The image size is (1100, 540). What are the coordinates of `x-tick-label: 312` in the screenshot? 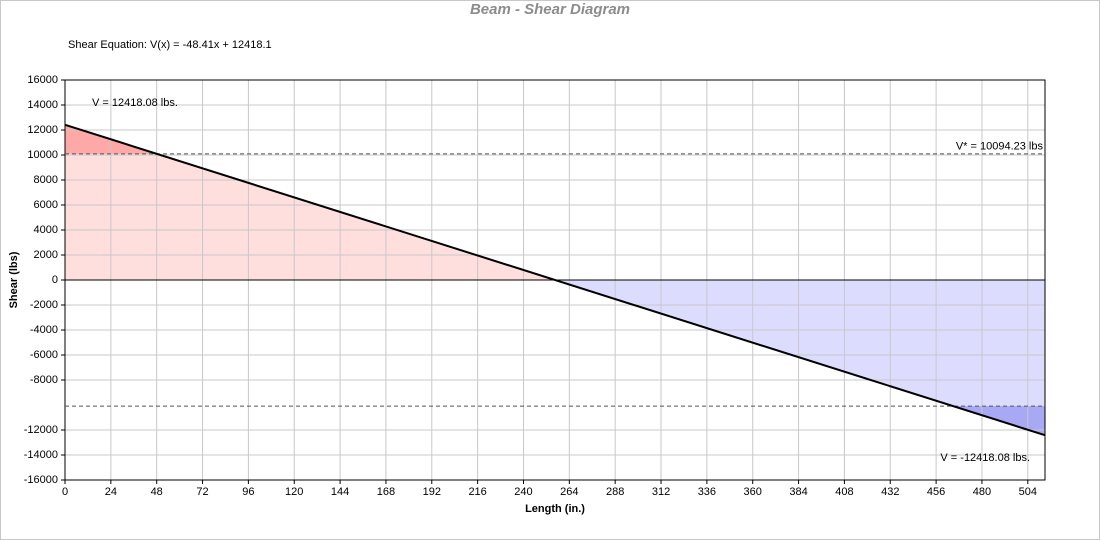 It's located at (661, 492).